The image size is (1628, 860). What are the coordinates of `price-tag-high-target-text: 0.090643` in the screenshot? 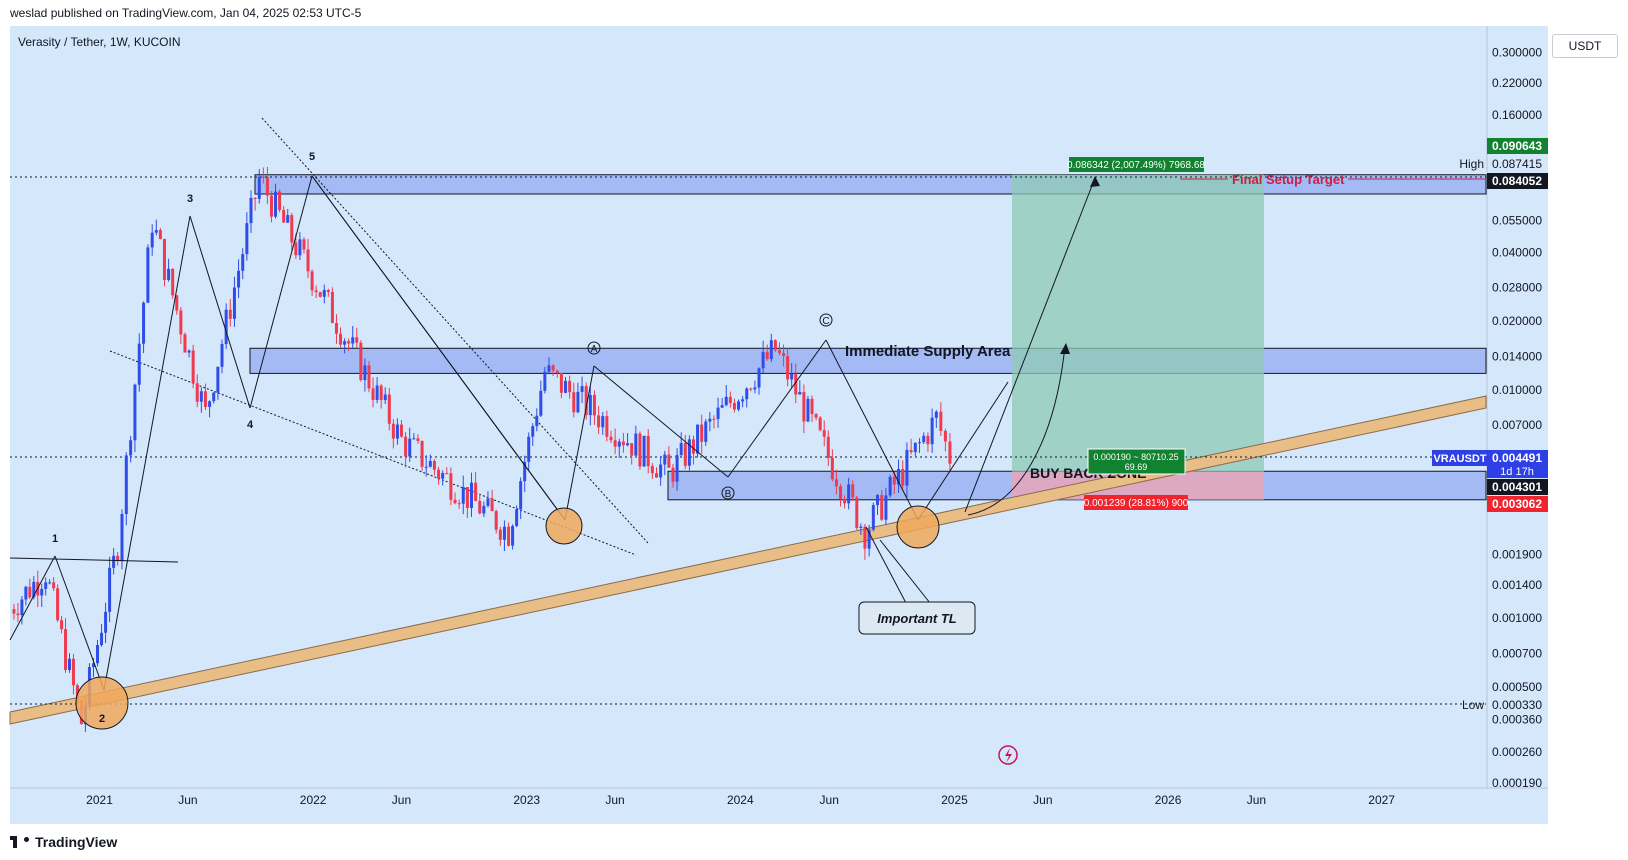 It's located at (1517, 146).